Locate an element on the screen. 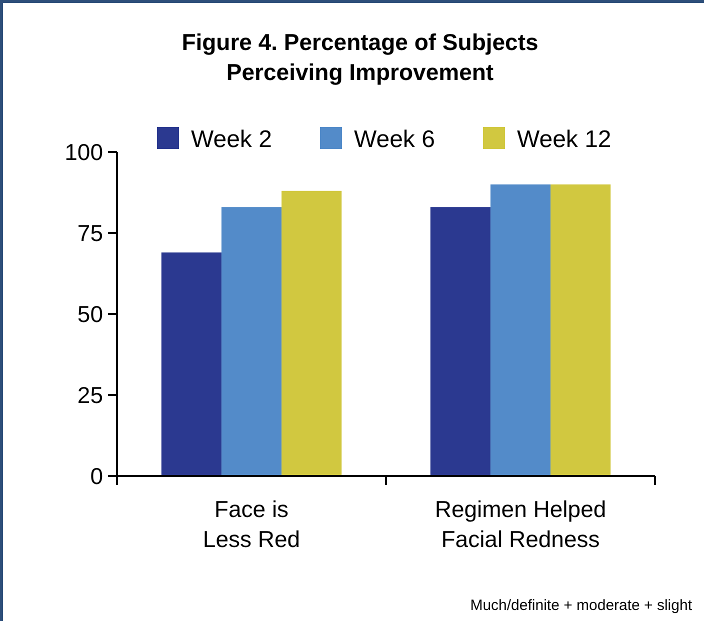  text: Much/definite + moderate + slight is located at coordinates (581, 605).